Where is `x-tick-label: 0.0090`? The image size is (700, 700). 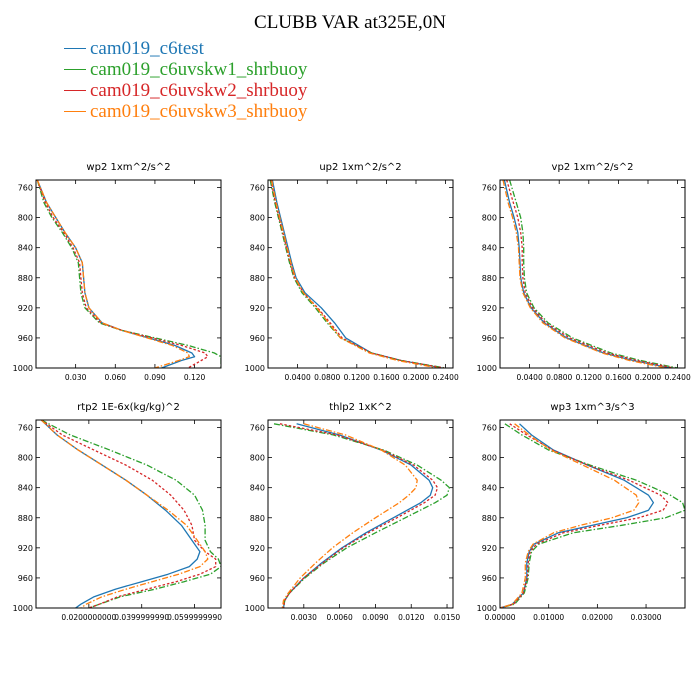
x-tick-label: 0.0090 is located at coordinates (375, 617).